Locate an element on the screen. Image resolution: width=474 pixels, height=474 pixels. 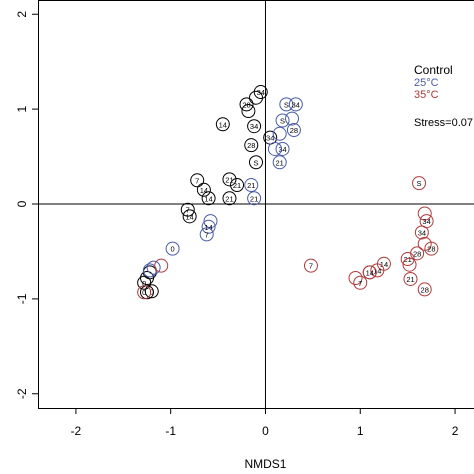
x-tick-label: 2 is located at coordinates (455, 431).